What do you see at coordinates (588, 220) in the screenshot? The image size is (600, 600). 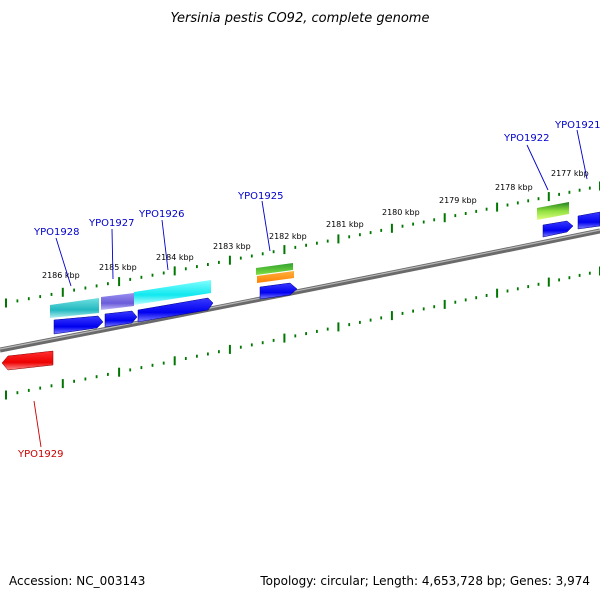 I see `gene-ypo1921` at bounding box center [588, 220].